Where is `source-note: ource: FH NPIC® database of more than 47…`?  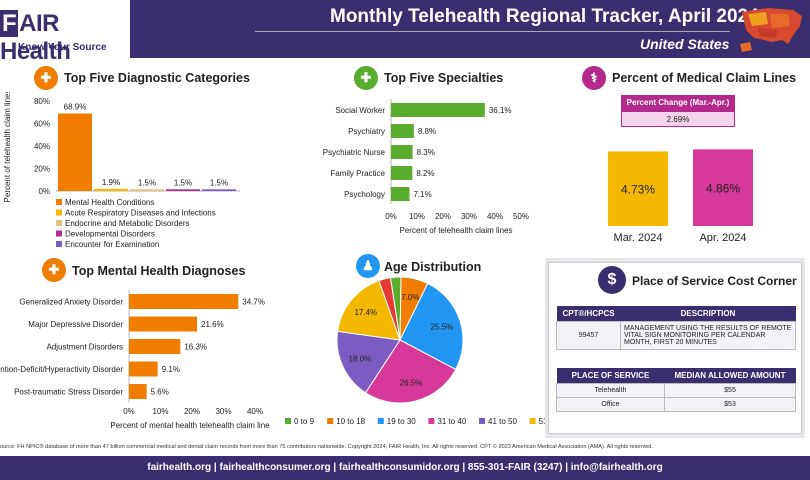
source-note: ource: FH NPIC® database of more than 47… is located at coordinates (326, 447).